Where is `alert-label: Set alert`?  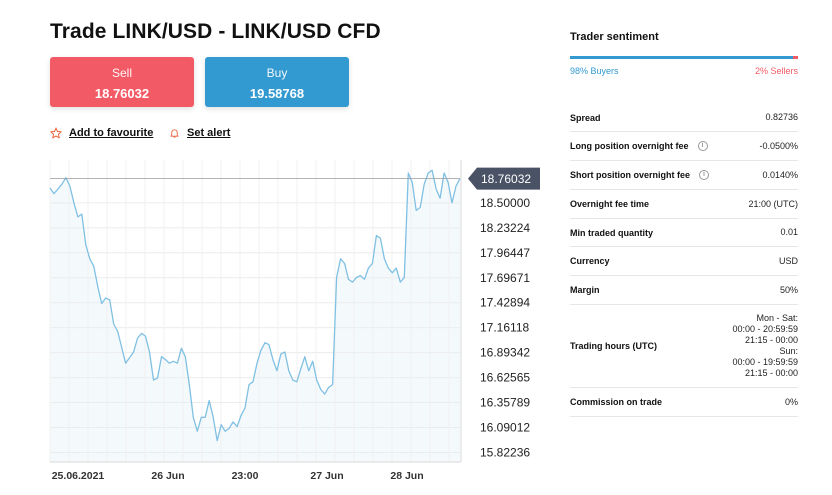
alert-label: Set alert is located at coordinates (209, 133).